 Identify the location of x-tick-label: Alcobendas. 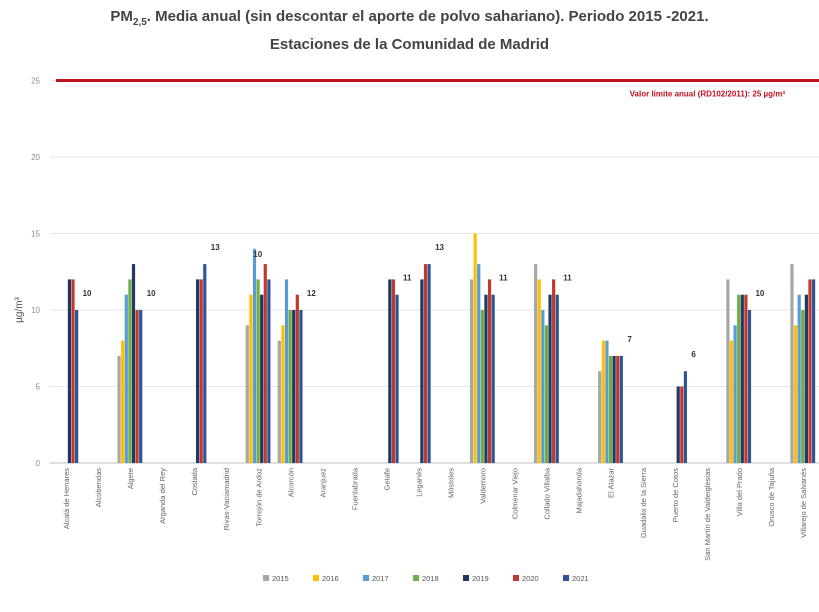
(98, 487).